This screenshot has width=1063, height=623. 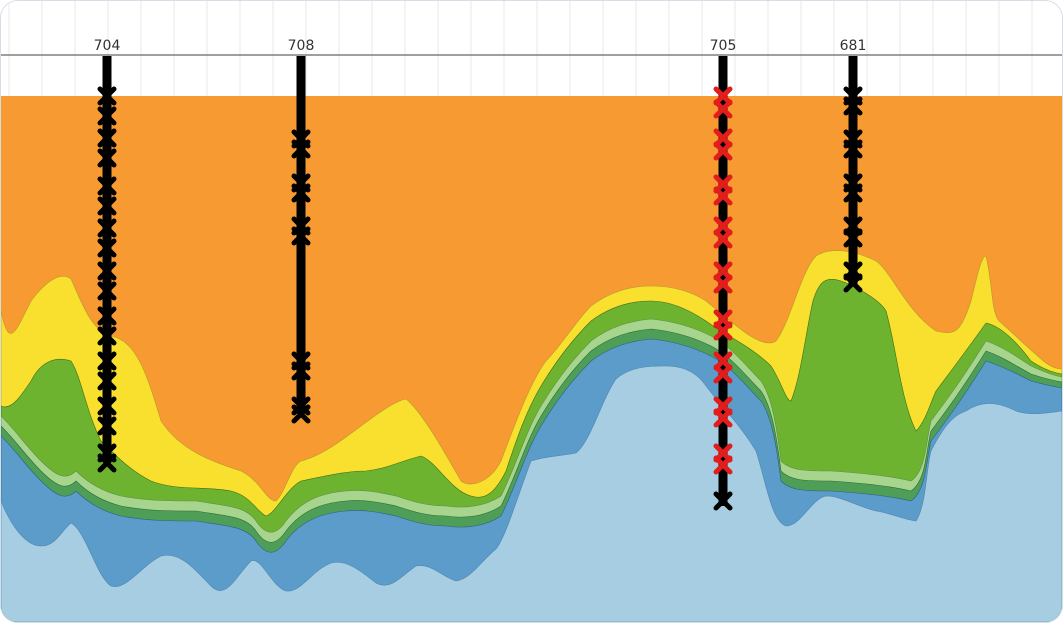 I want to click on well-label: 681, so click(x=853, y=46).